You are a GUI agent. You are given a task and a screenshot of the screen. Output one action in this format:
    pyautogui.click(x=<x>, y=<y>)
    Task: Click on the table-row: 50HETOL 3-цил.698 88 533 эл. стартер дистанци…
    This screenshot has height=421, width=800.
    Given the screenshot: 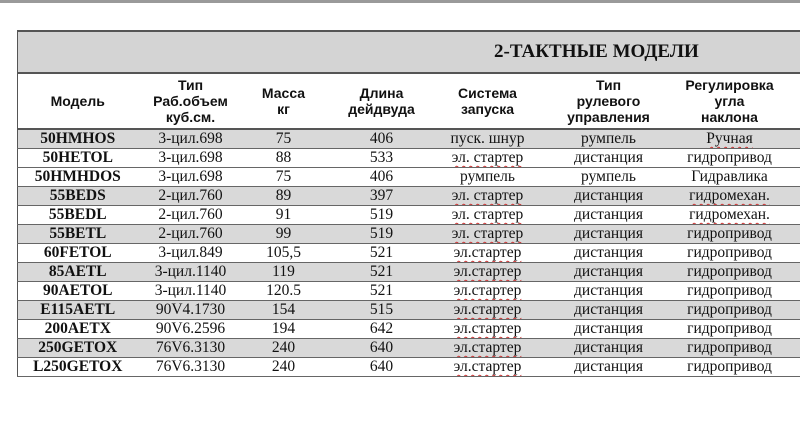 What is the action you would take?
    pyautogui.click(x=408, y=158)
    